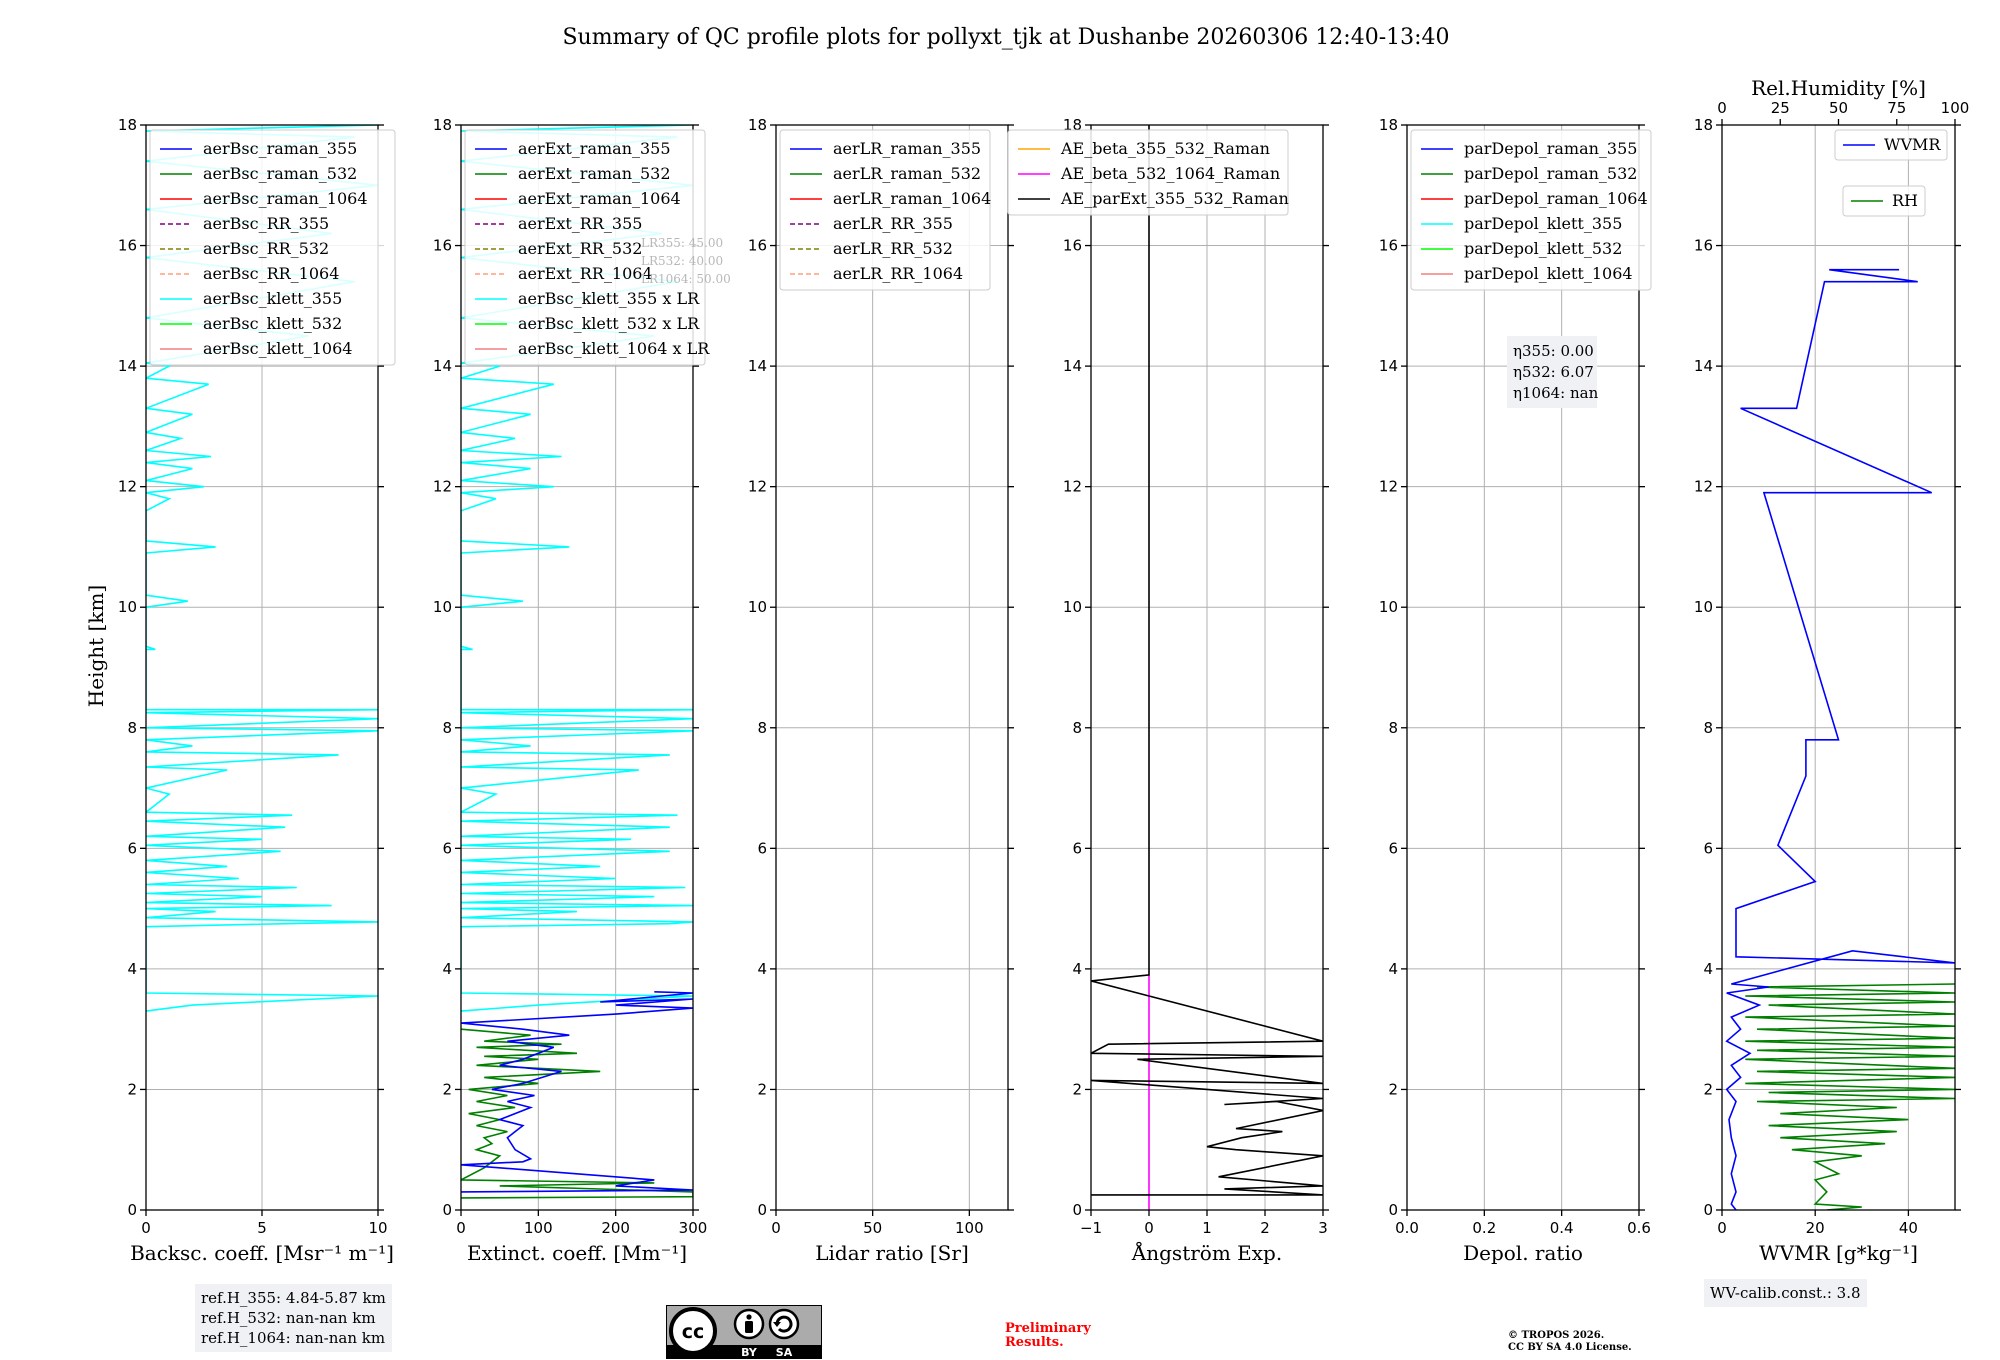  What do you see at coordinates (461, 1228) in the screenshot?
I see `x-tick-label: 0` at bounding box center [461, 1228].